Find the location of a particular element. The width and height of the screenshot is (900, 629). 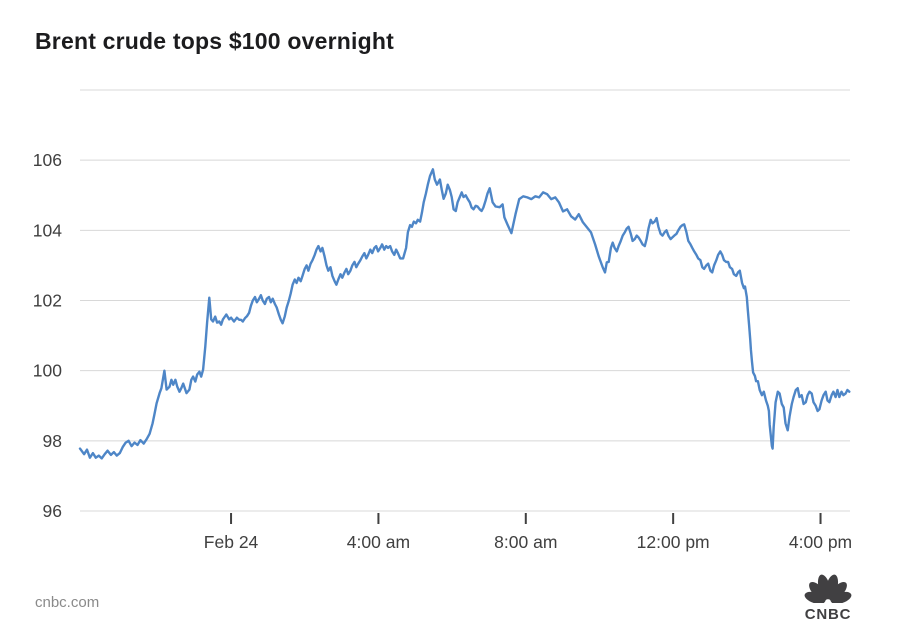

cnbc-wordmark: CNBC is located at coordinates (828, 614).